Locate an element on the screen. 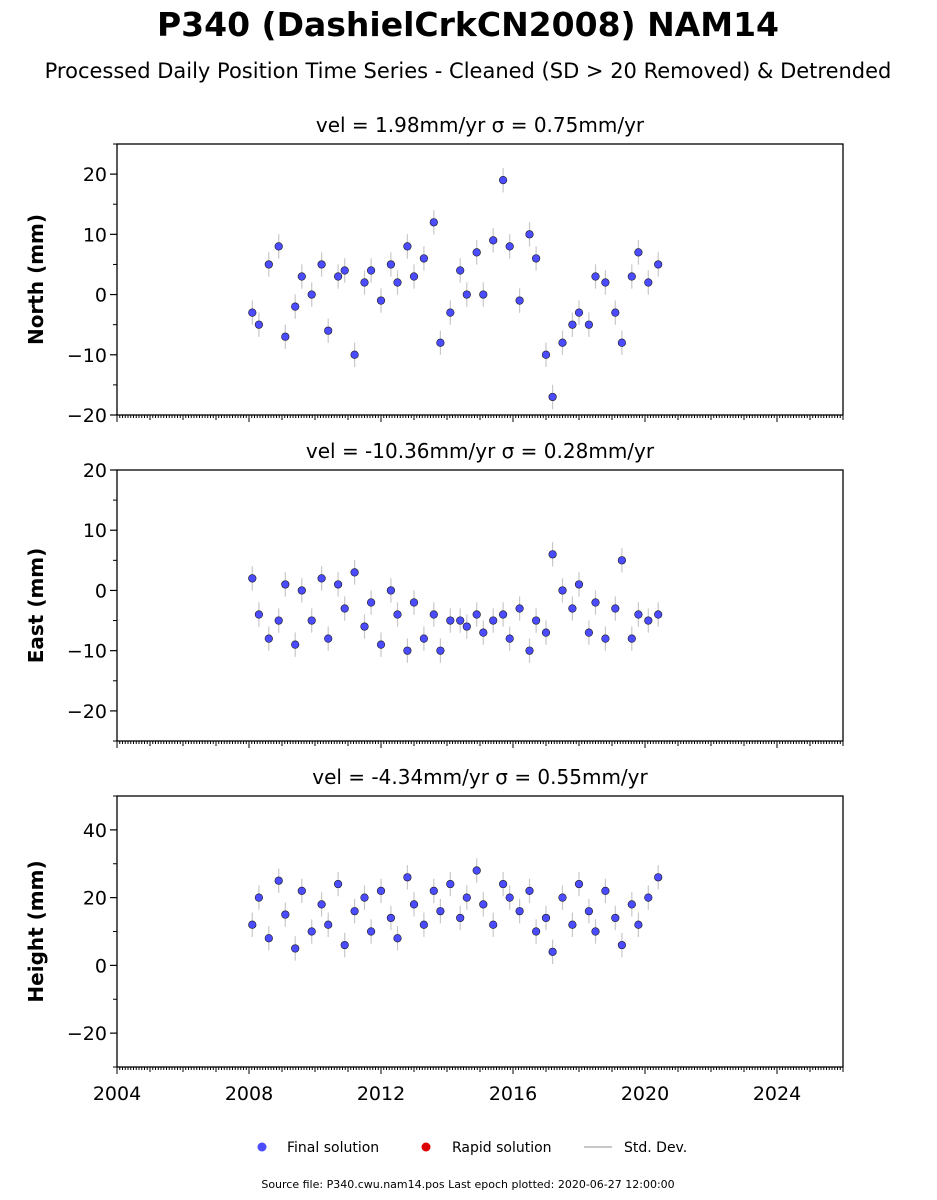 This screenshot has height=1200, width=937. y-axis-label-height: Height (mm) is located at coordinates (36, 931).